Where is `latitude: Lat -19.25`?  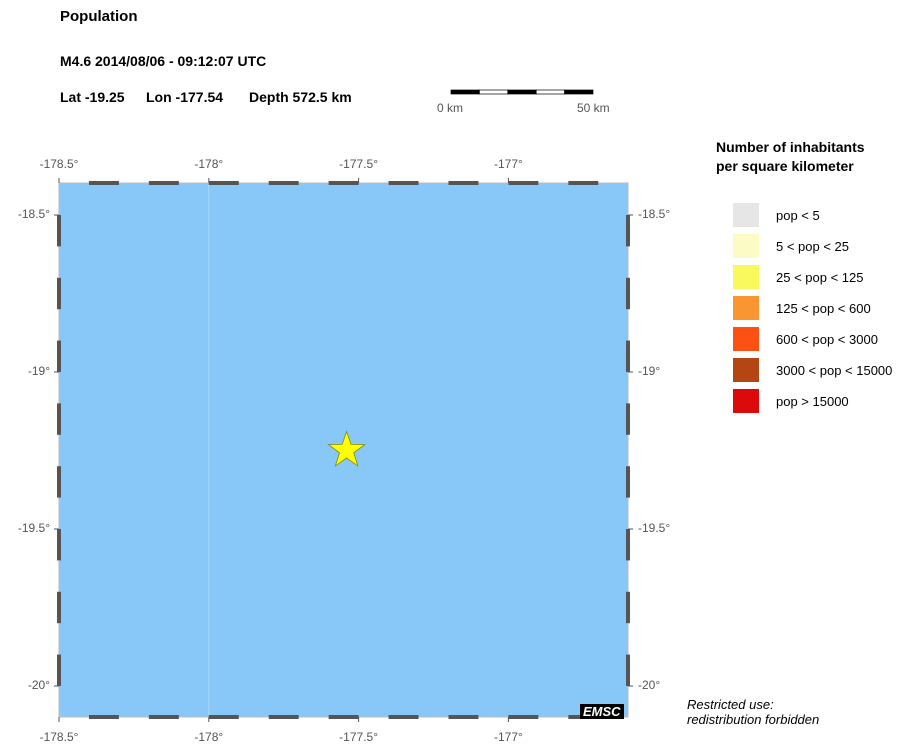 latitude: Lat -19.25 is located at coordinates (92, 97).